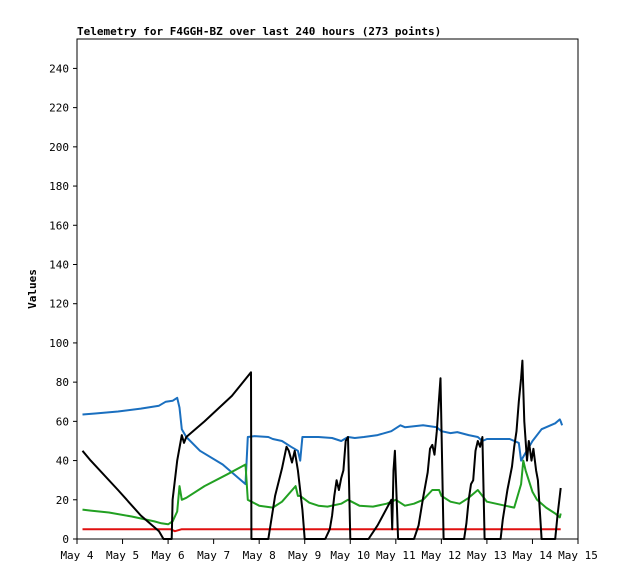 The height and width of the screenshot is (579, 618). What do you see at coordinates (62, 382) in the screenshot?
I see `y-tick-label-4: 80` at bounding box center [62, 382].